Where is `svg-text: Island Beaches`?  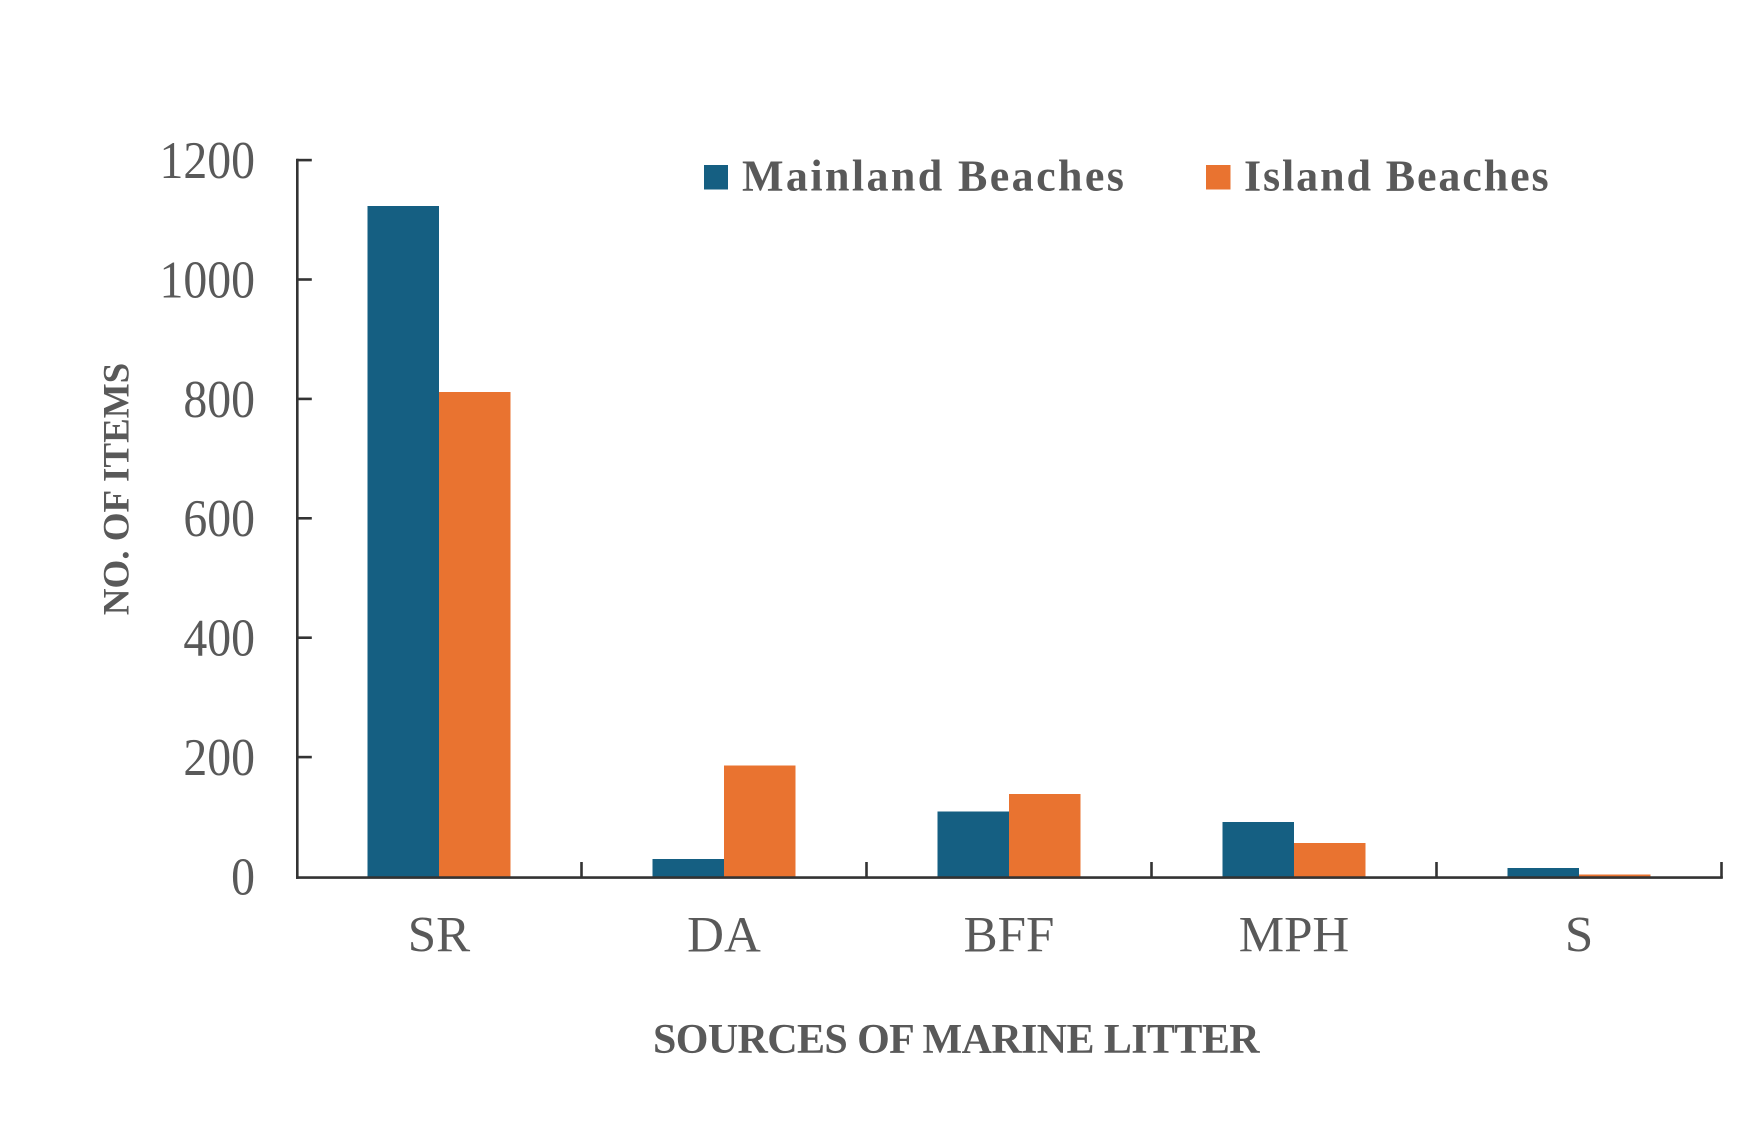
svg-text: Island Beaches is located at coordinates (1397, 176).